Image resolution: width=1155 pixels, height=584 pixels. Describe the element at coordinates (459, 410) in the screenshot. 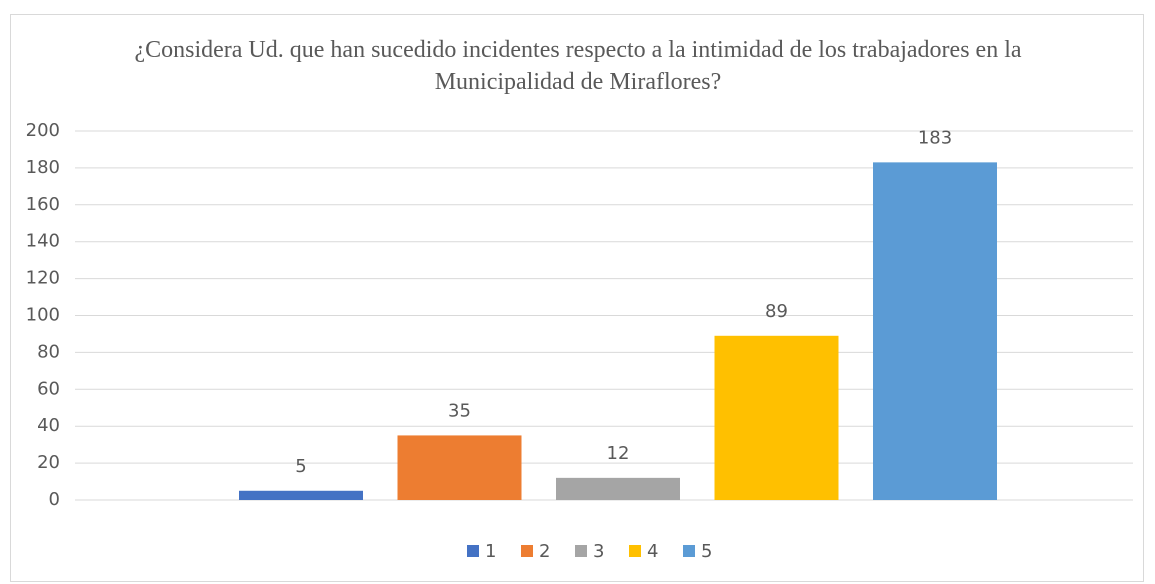

I see `data-label: 35` at that location.